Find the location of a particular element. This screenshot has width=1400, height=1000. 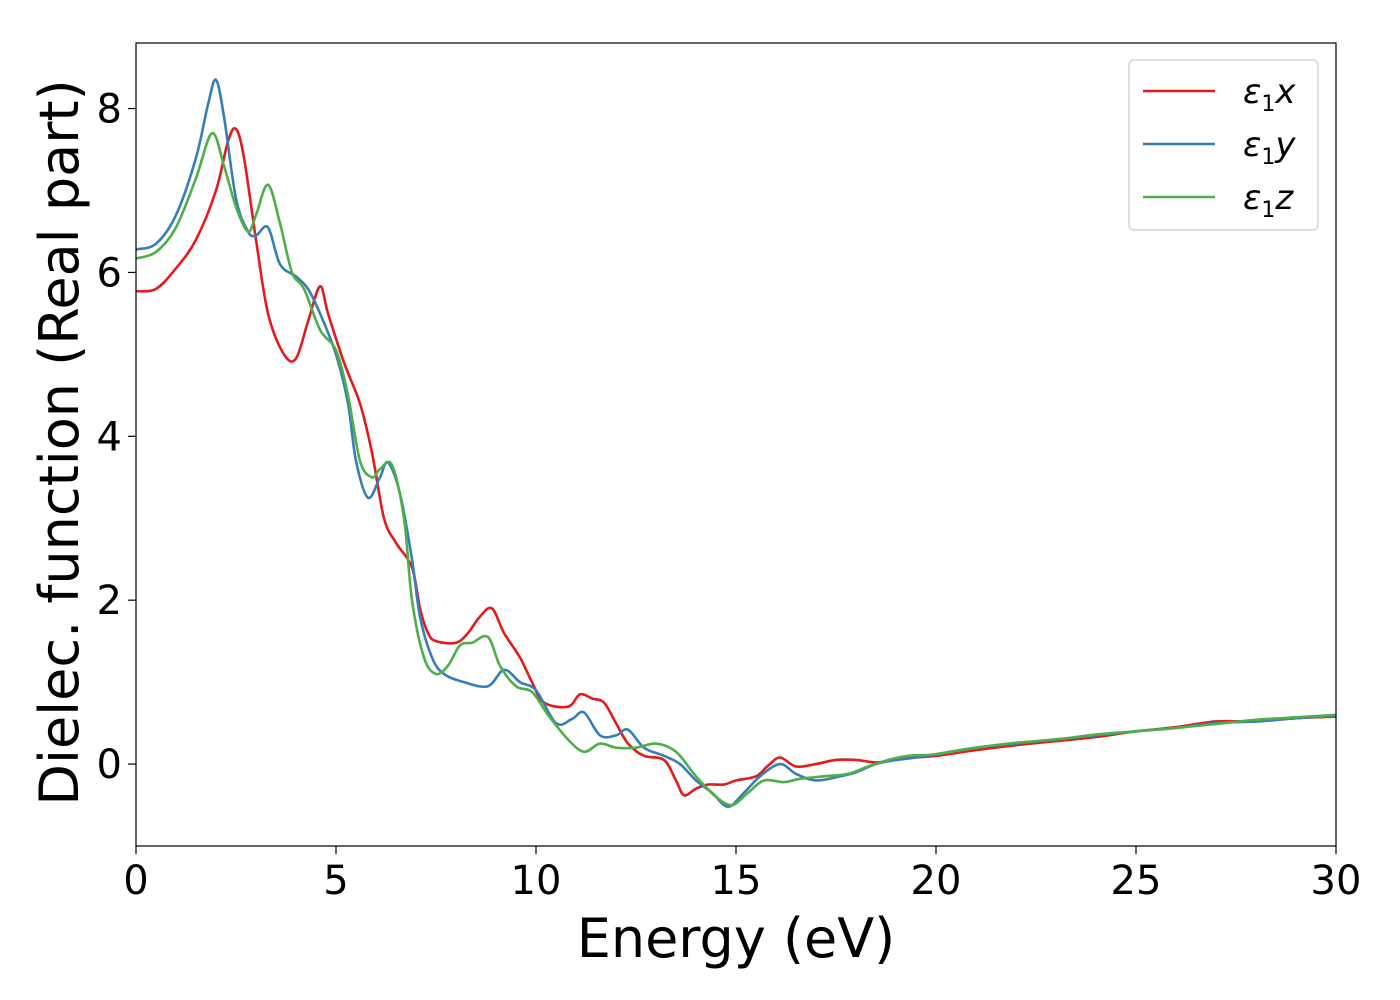

y-tick-label: 8 is located at coordinates (109, 110).